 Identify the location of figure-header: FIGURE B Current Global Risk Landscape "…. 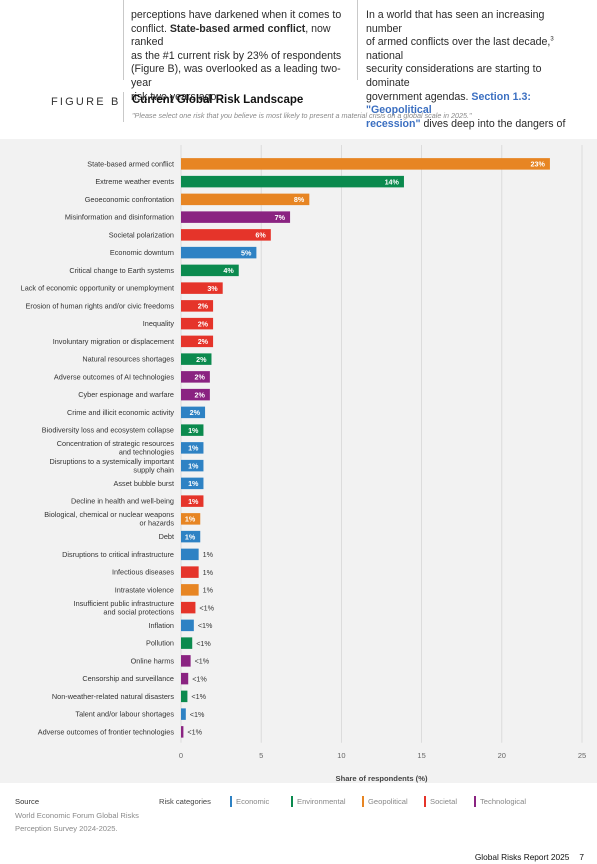
(298, 115).